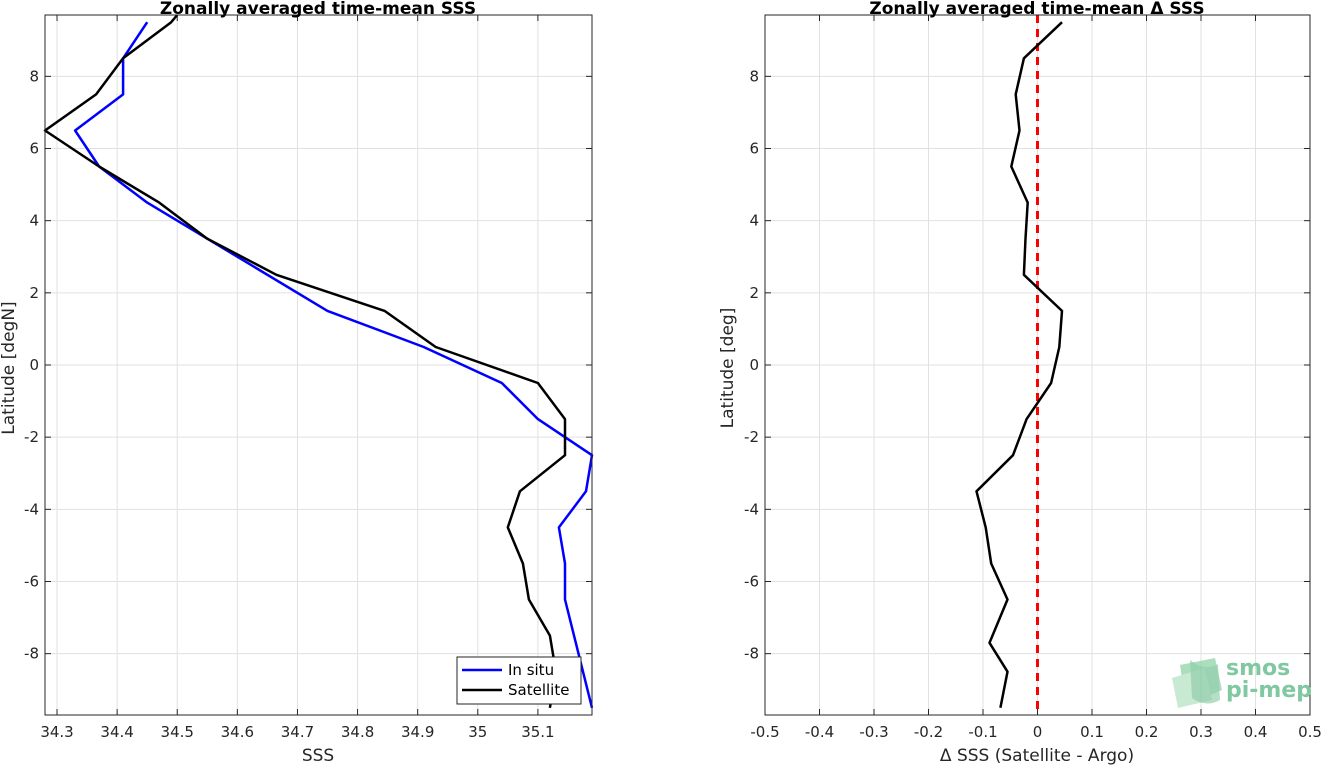  Describe the element at coordinates (1147, 732) in the screenshot. I see `delta-xtick-label: 0.2` at that location.